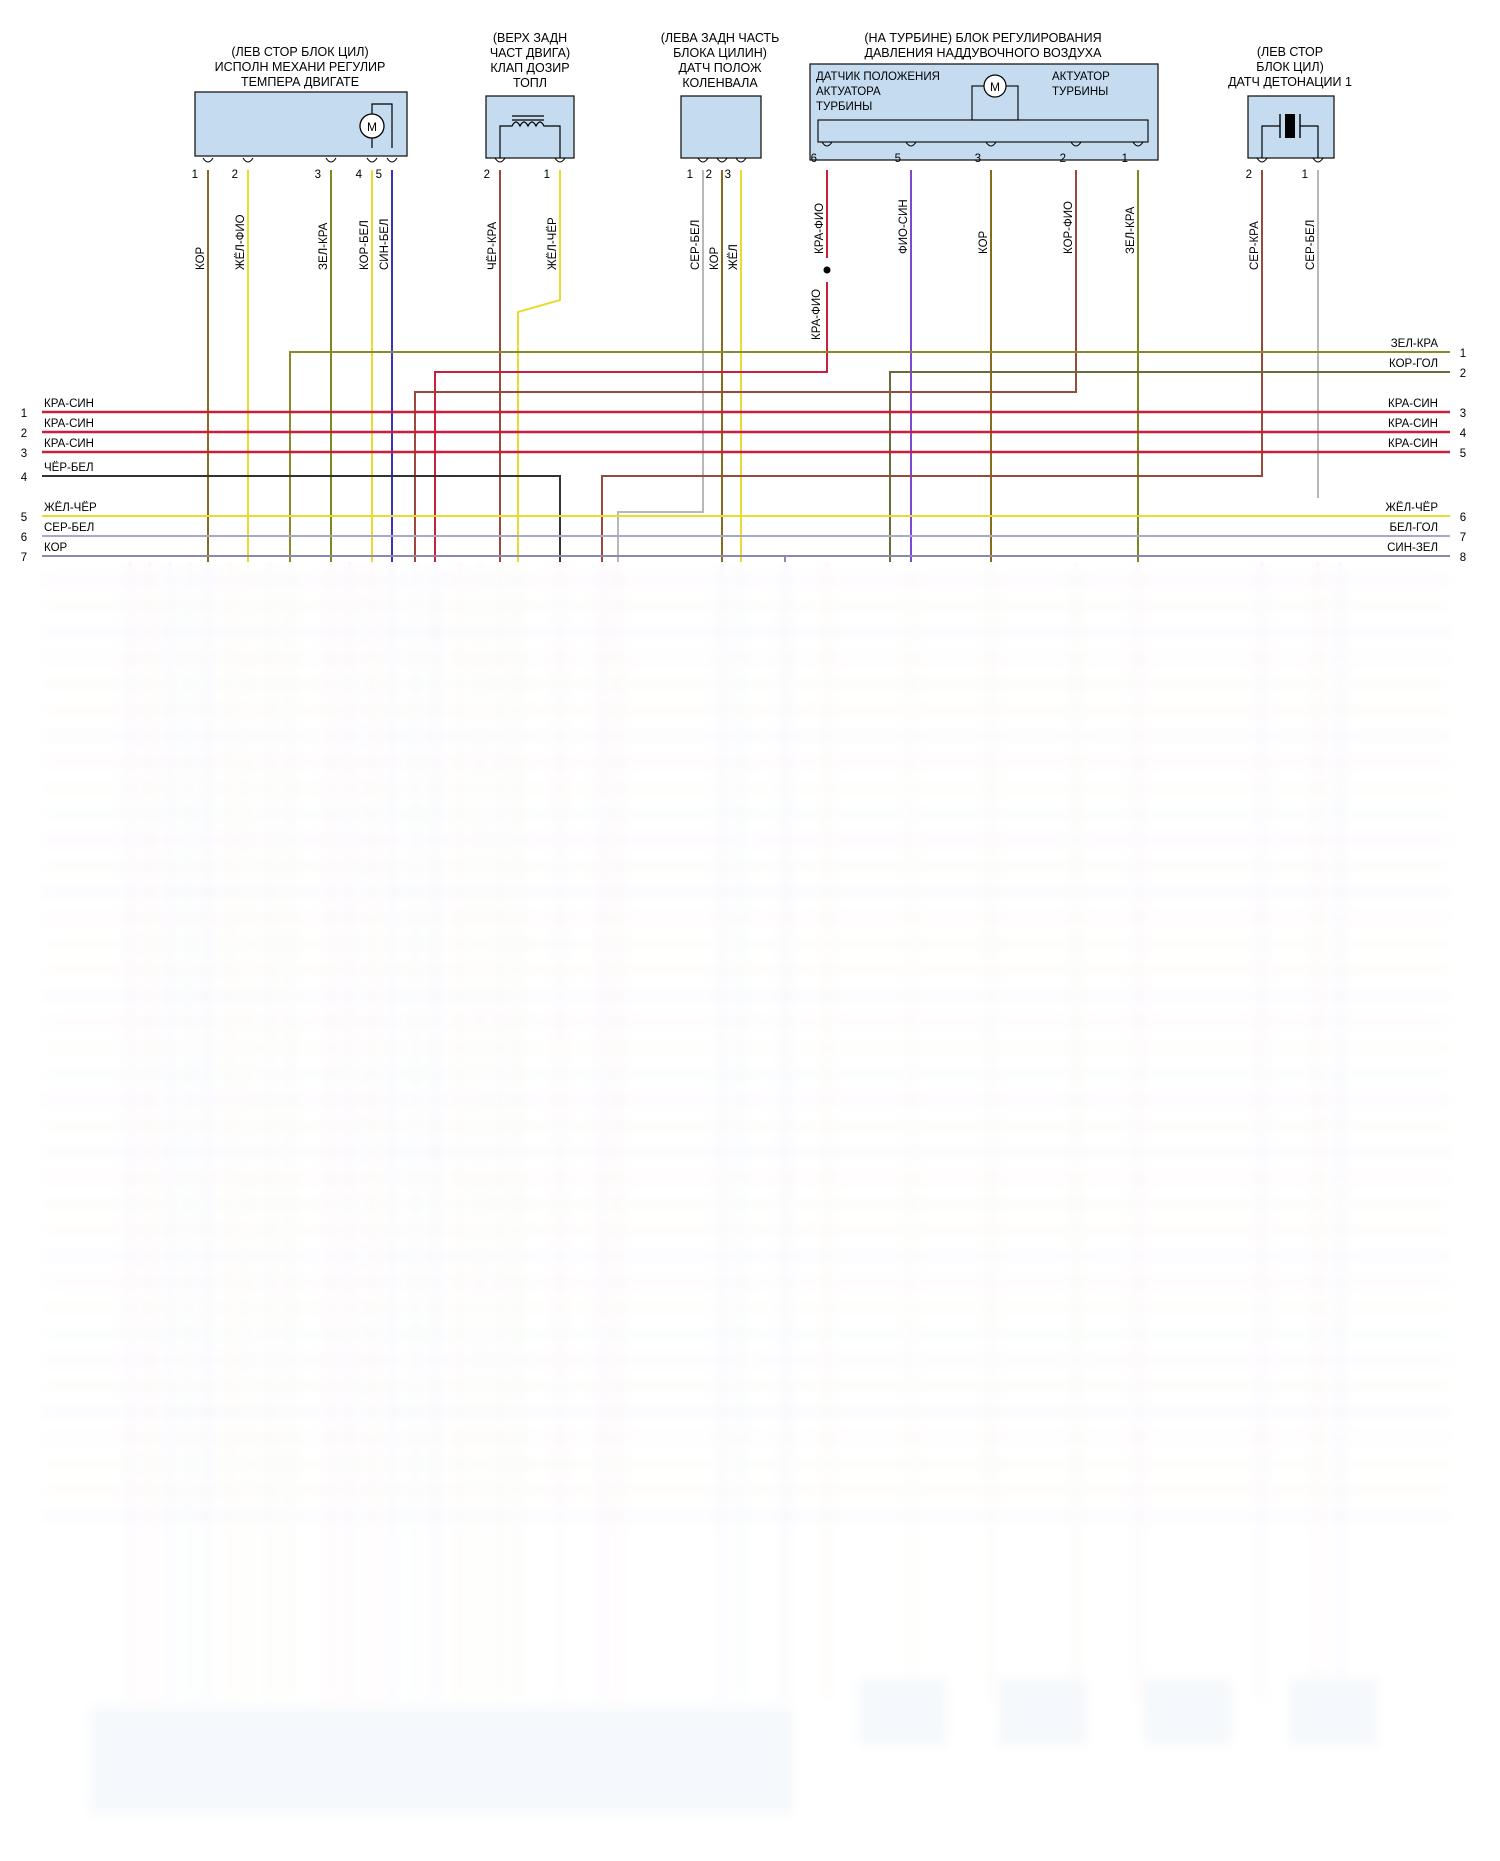  I want to click on right-wire-number: 6, so click(1463, 518).